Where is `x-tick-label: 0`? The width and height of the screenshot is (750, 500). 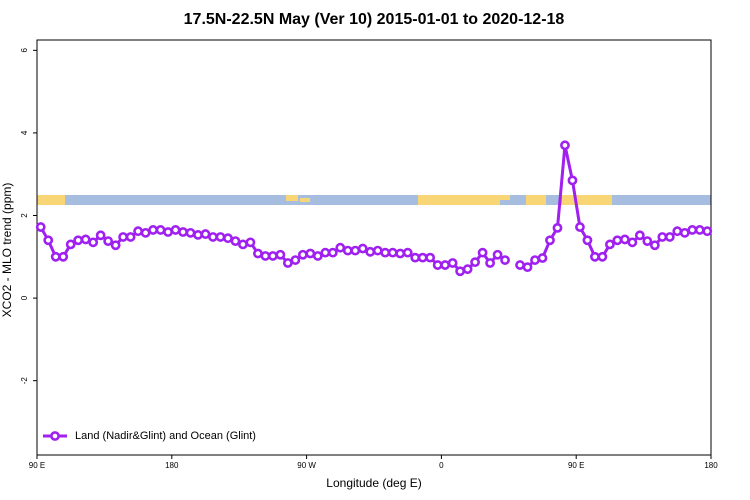 x-tick-label: 0 is located at coordinates (441, 465).